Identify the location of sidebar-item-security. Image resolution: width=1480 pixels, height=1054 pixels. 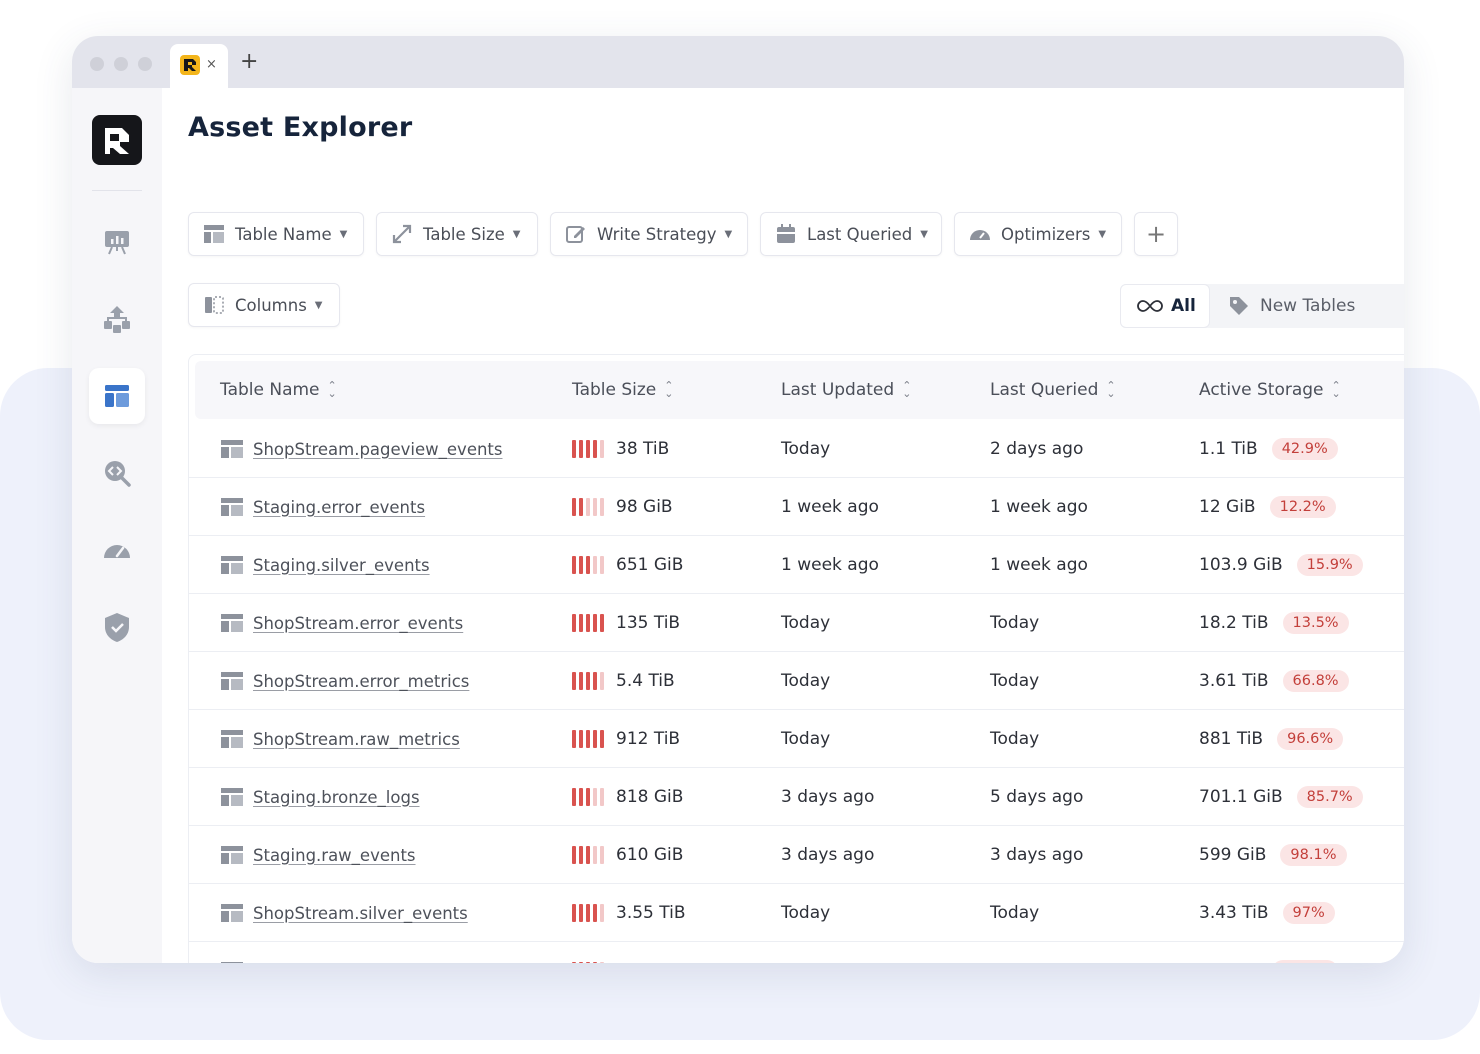
(117, 627).